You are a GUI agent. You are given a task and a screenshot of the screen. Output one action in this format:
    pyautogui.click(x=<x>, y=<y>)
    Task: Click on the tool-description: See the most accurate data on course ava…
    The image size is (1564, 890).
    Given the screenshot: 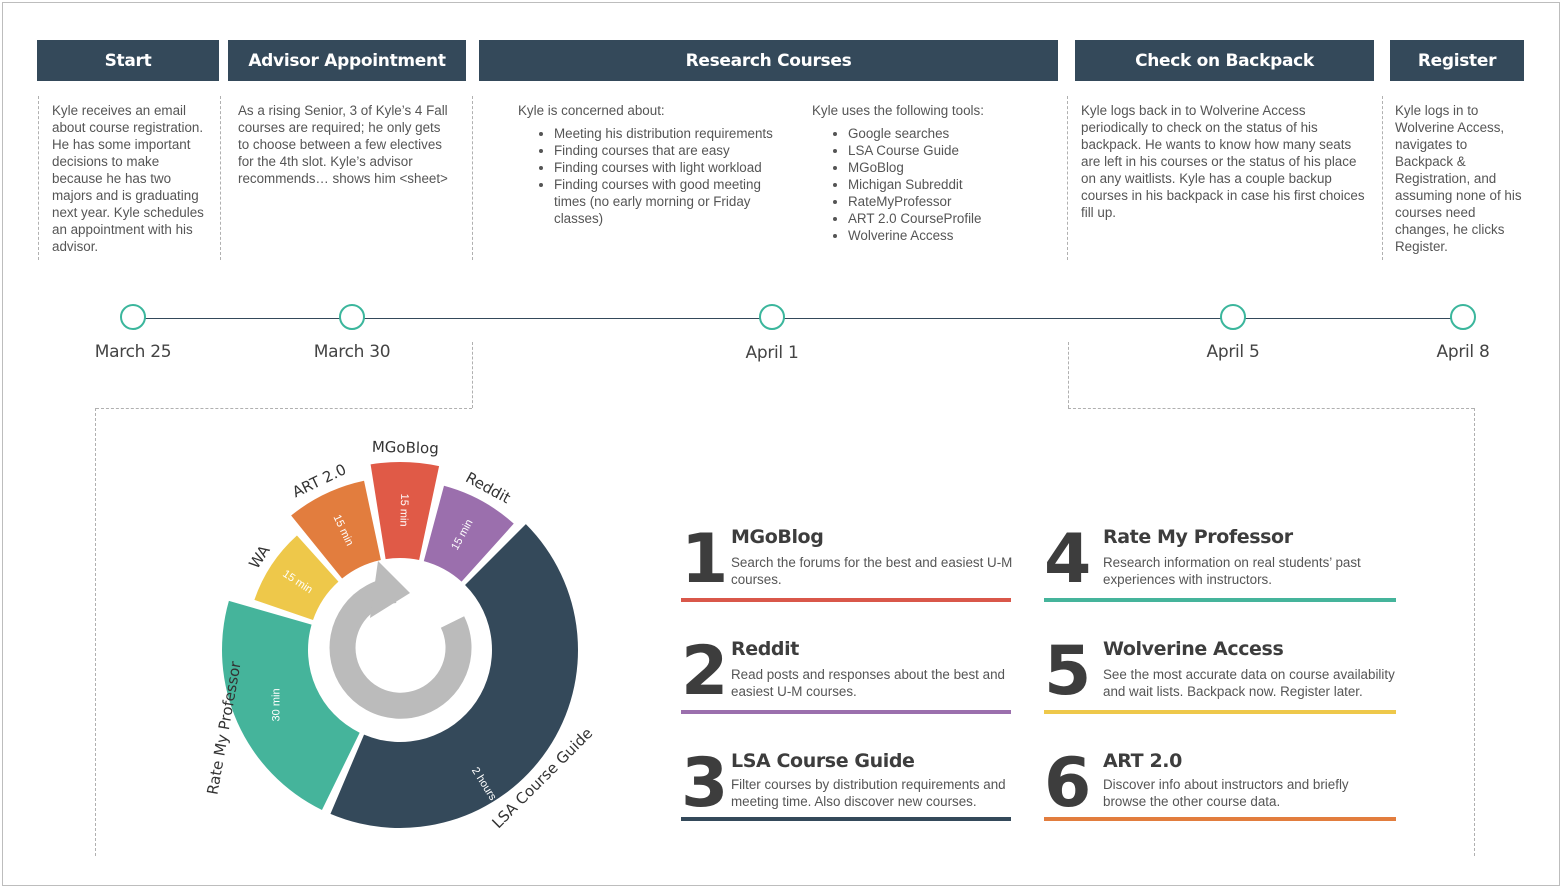 What is the action you would take?
    pyautogui.click(x=1249, y=683)
    